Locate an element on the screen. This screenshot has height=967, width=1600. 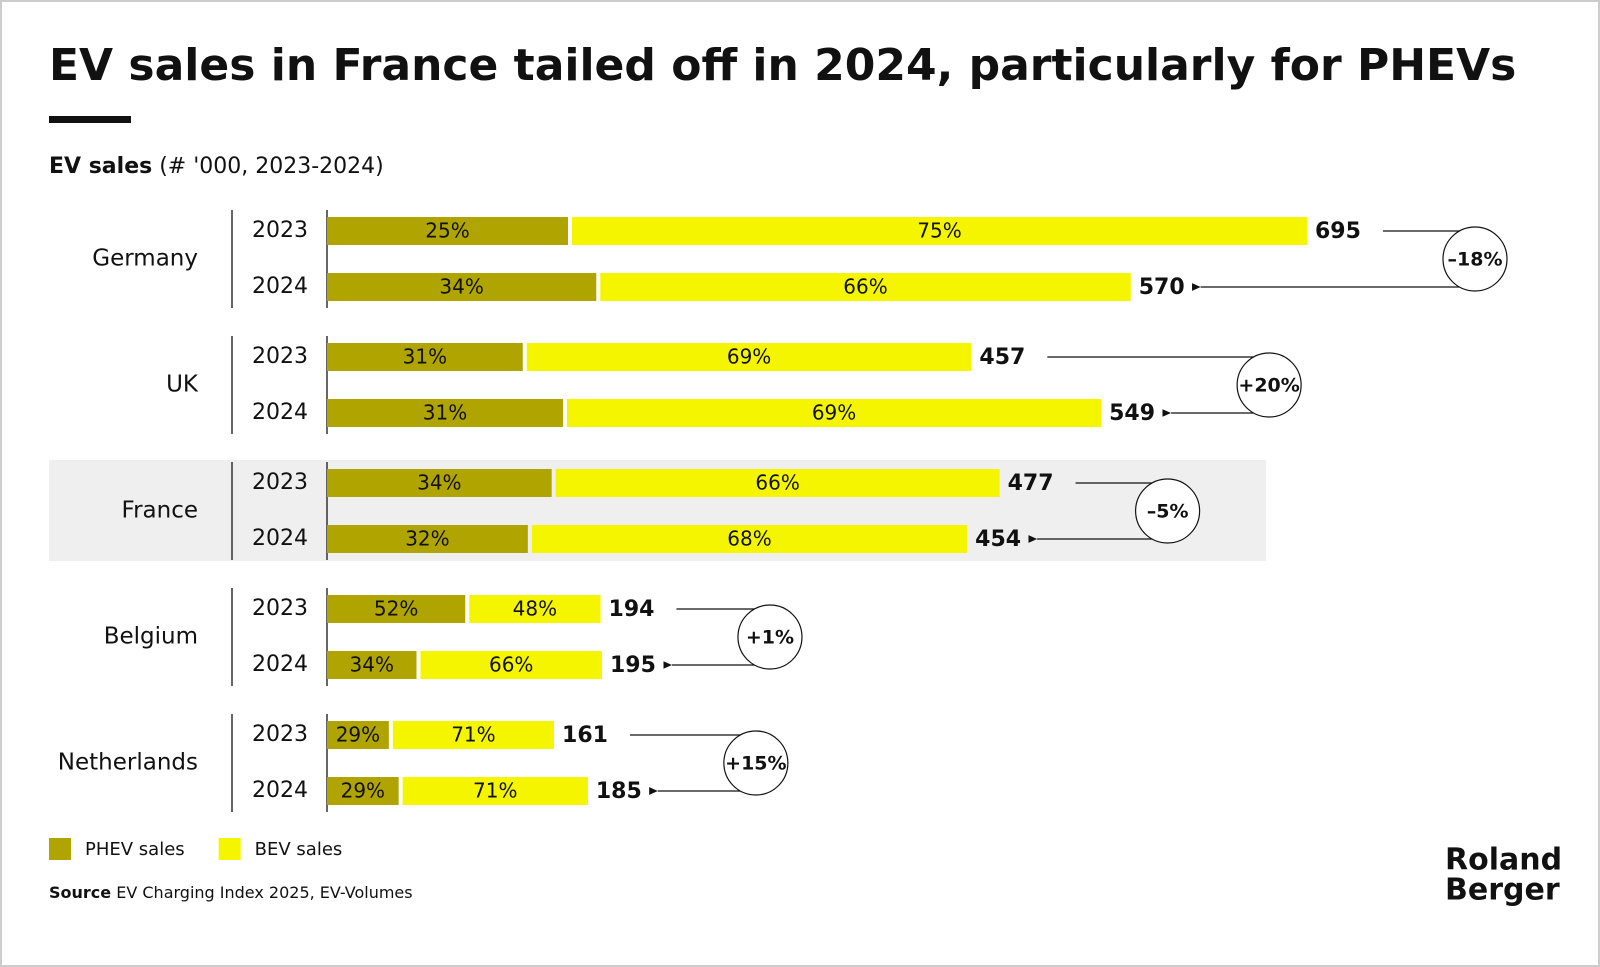
total-label: 194 is located at coordinates (632, 609).